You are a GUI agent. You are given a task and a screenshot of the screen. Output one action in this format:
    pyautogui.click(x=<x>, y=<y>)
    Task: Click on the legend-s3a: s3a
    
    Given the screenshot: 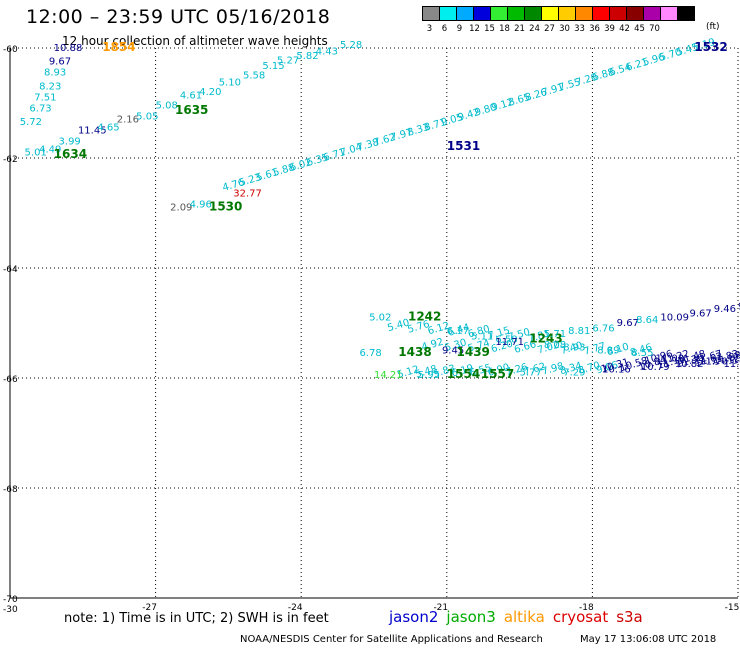 What is the action you would take?
    pyautogui.click(x=629, y=617)
    